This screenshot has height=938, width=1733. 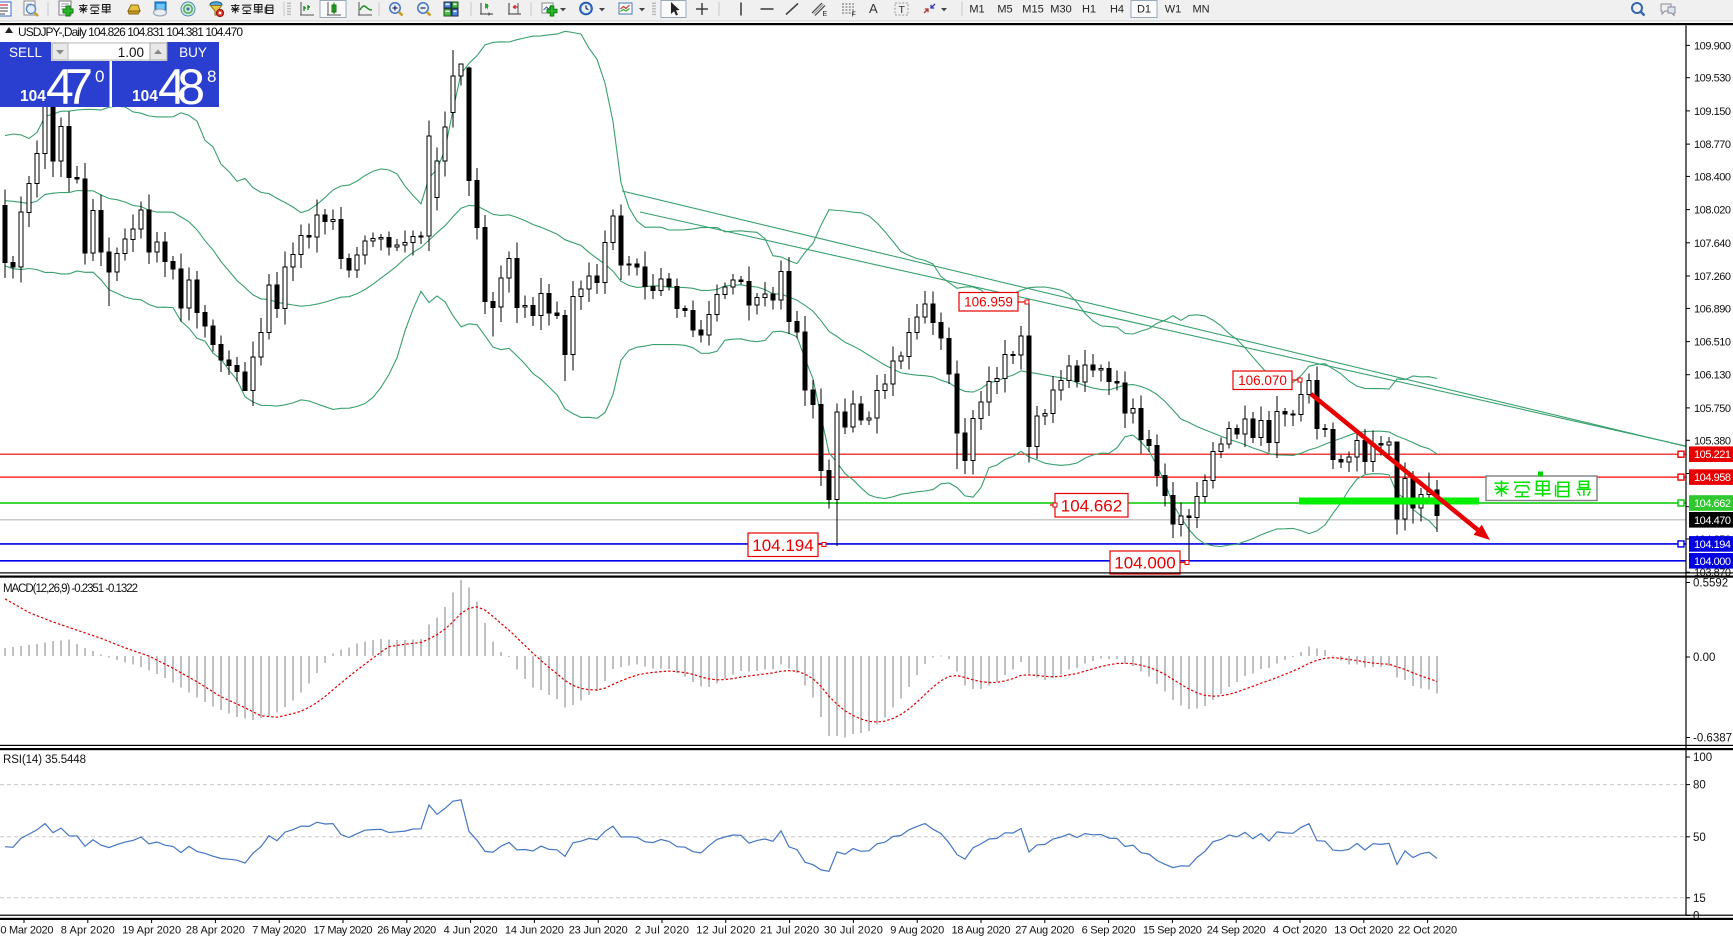 What do you see at coordinates (854, 15) in the screenshot?
I see `svg-text: F` at bounding box center [854, 15].